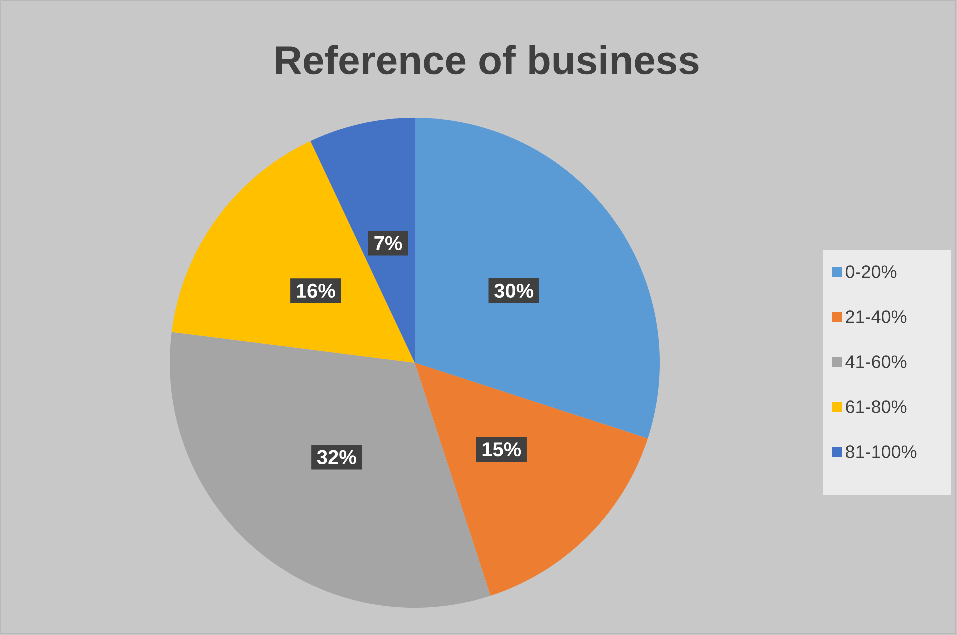  Describe the element at coordinates (336, 457) in the screenshot. I see `data-label: 32%` at that location.